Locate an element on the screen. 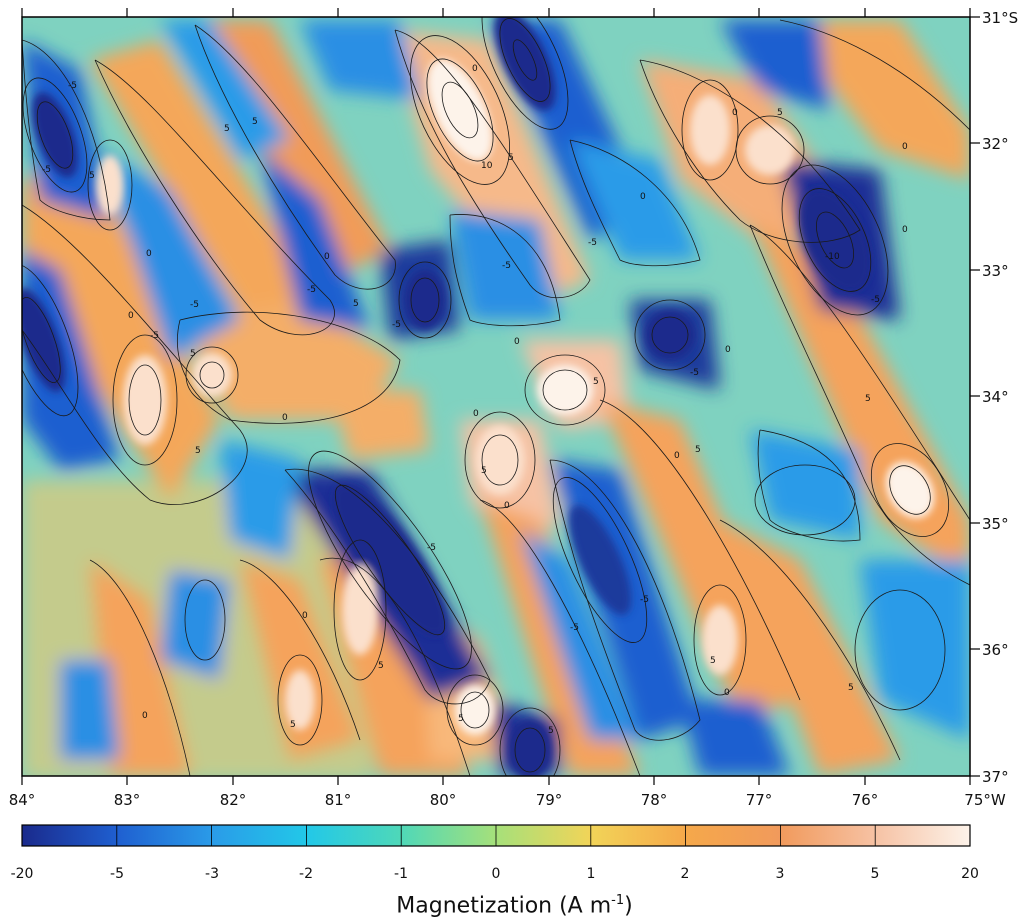  colorbar-title-close: ) is located at coordinates (628, 906).